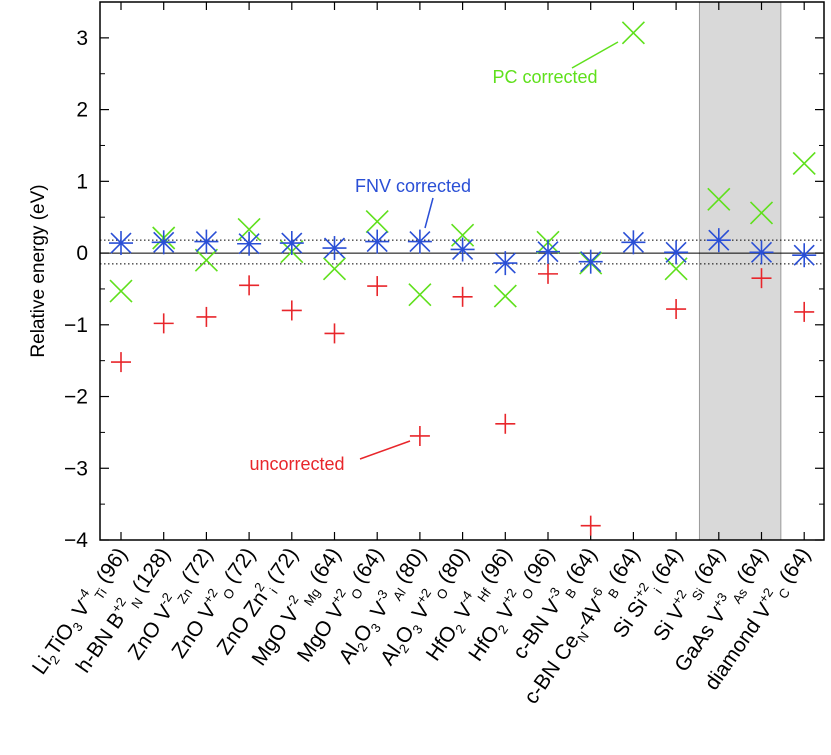  What do you see at coordinates (385, 450) in the screenshot?
I see `uncorrected-leader-line` at bounding box center [385, 450].